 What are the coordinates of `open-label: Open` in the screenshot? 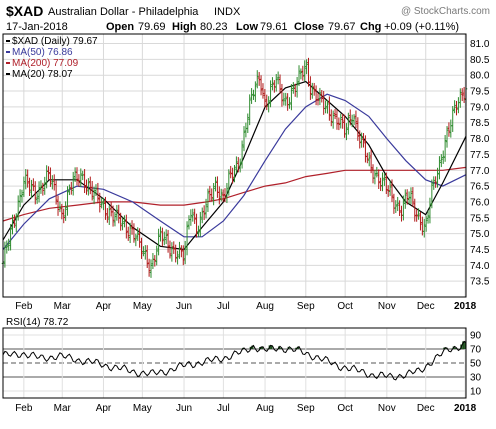 It's located at (120, 27).